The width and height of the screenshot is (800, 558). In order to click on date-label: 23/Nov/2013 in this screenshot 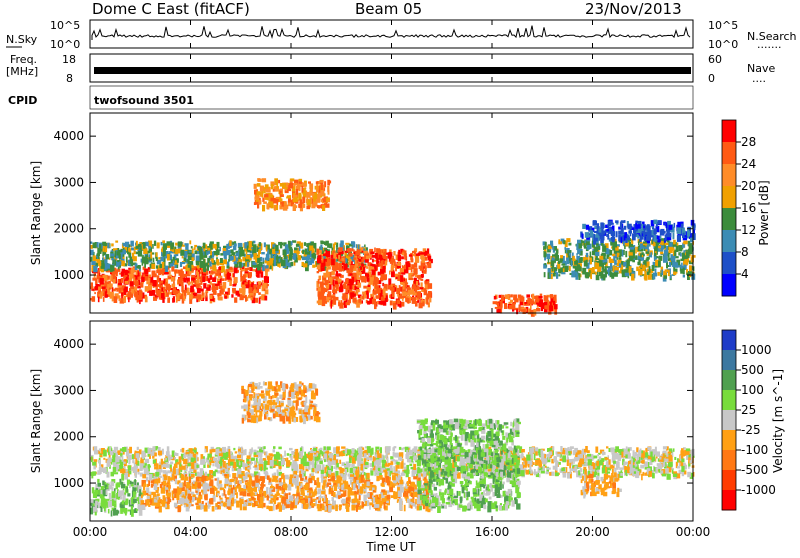, I will do `click(633, 9)`.